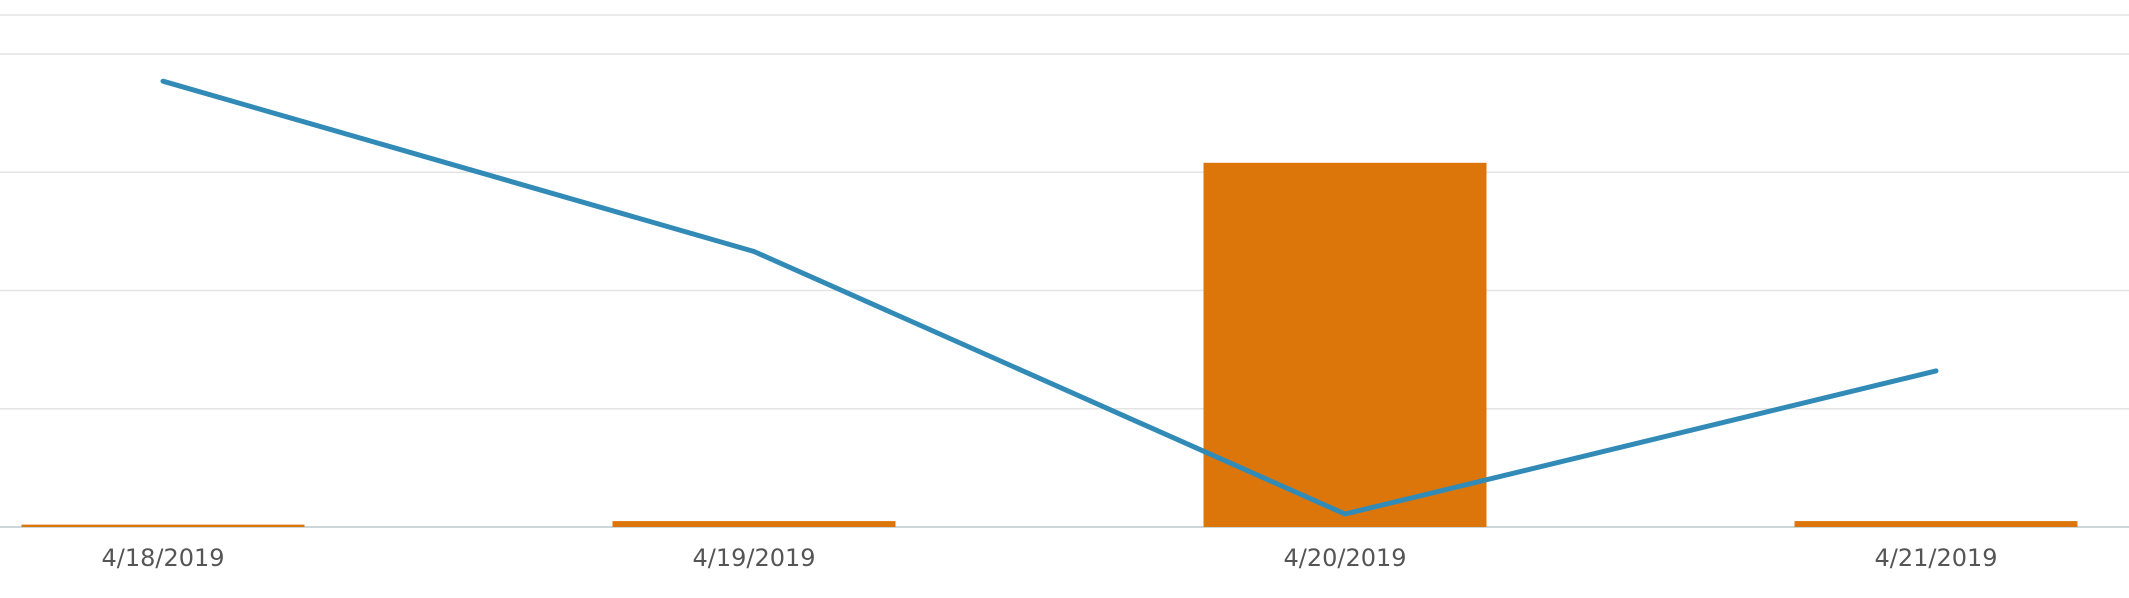 This screenshot has width=2129, height=598. What do you see at coordinates (753, 558) in the screenshot?
I see `x-tick-label: 4/19/2019` at bounding box center [753, 558].